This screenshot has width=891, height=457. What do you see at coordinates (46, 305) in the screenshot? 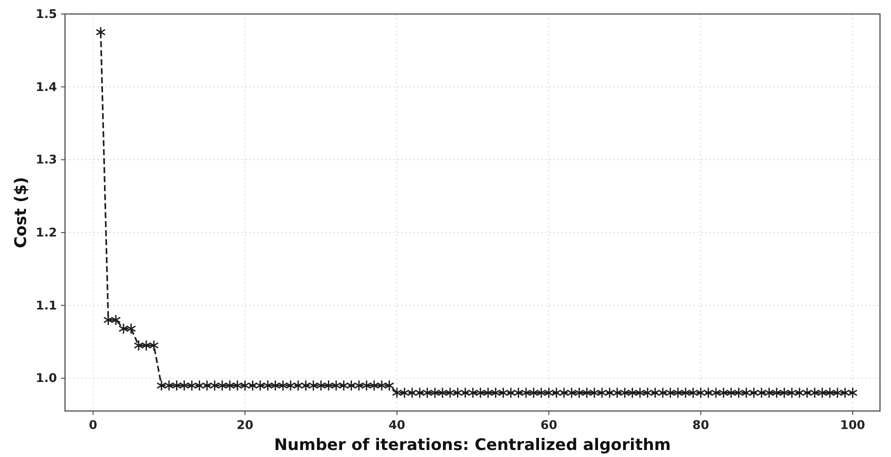
I see `y-tick-label: 1.1` at bounding box center [46, 305].